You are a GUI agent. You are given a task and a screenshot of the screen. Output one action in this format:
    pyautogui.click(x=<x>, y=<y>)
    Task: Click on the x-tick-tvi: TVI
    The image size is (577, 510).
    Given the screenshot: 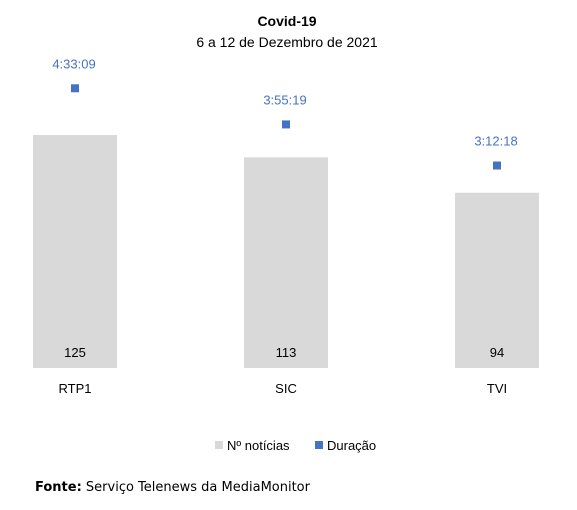 What is the action you would take?
    pyautogui.click(x=497, y=388)
    